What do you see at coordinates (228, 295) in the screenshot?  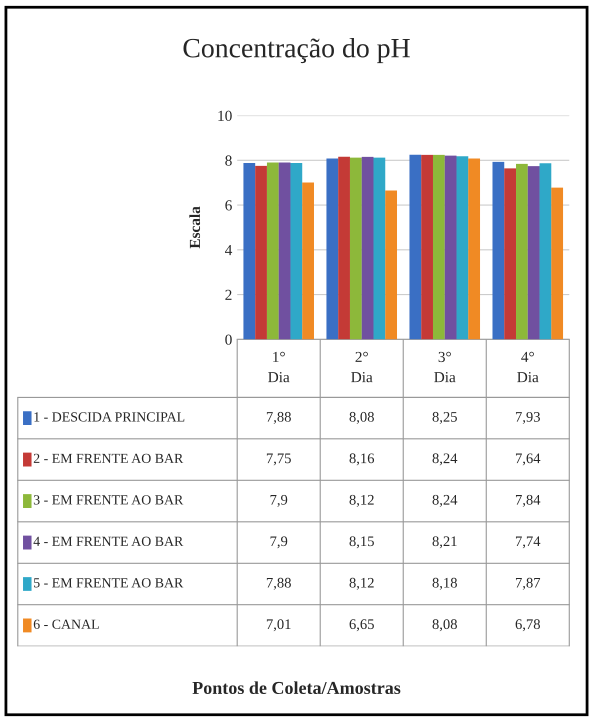 I see `y-tick-label: 2` at bounding box center [228, 295].